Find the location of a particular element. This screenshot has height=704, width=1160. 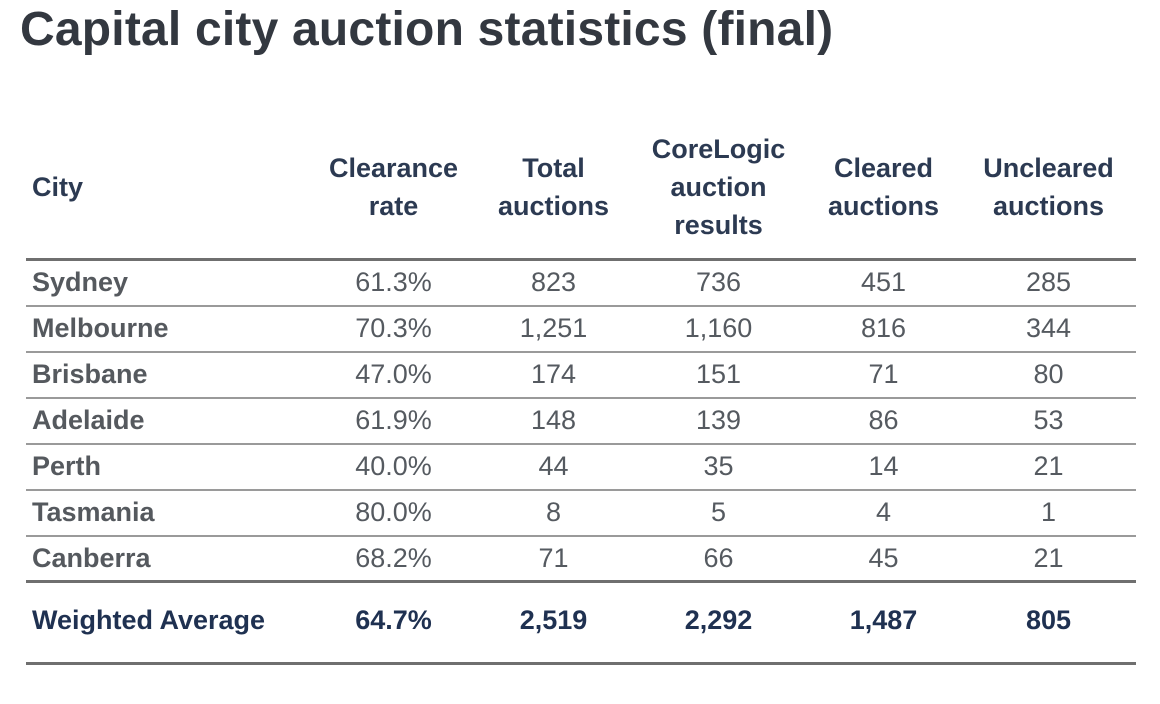

table-row: Canberra 68.2% 71 66 45 21 is located at coordinates (581, 559).